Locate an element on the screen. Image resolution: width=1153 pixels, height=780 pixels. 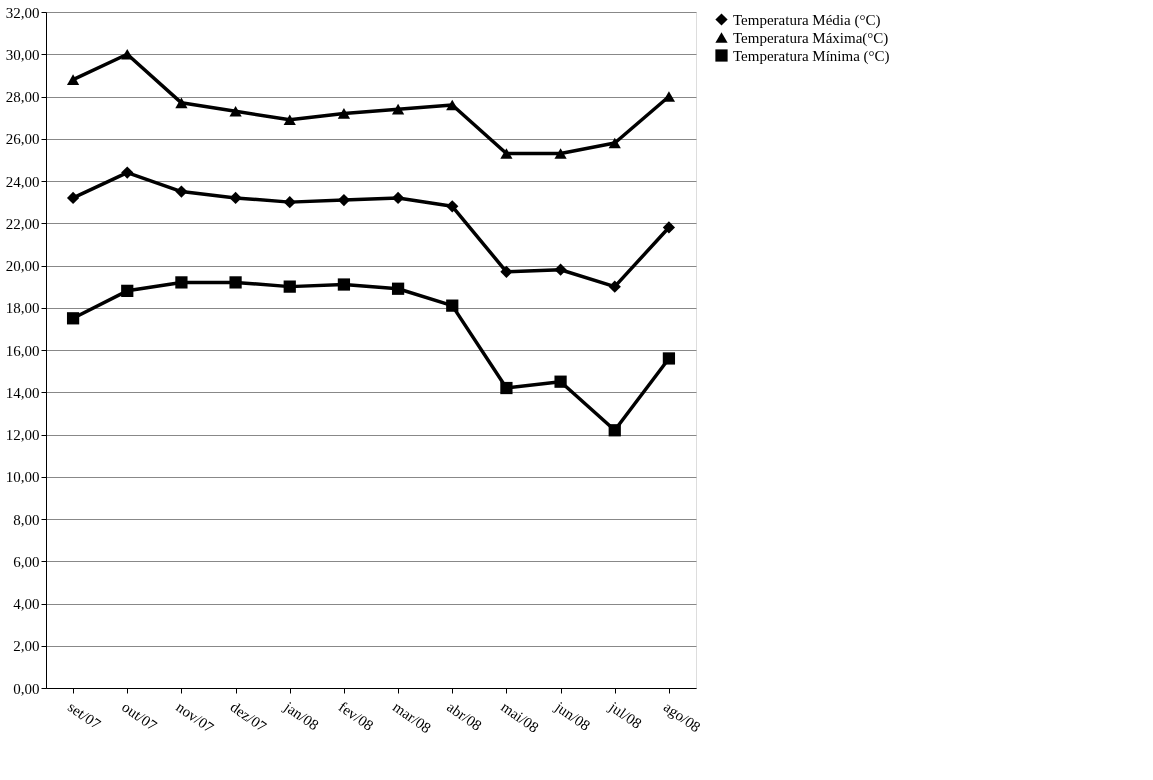
y-tick-label: 12,00 is located at coordinates (22, 435).